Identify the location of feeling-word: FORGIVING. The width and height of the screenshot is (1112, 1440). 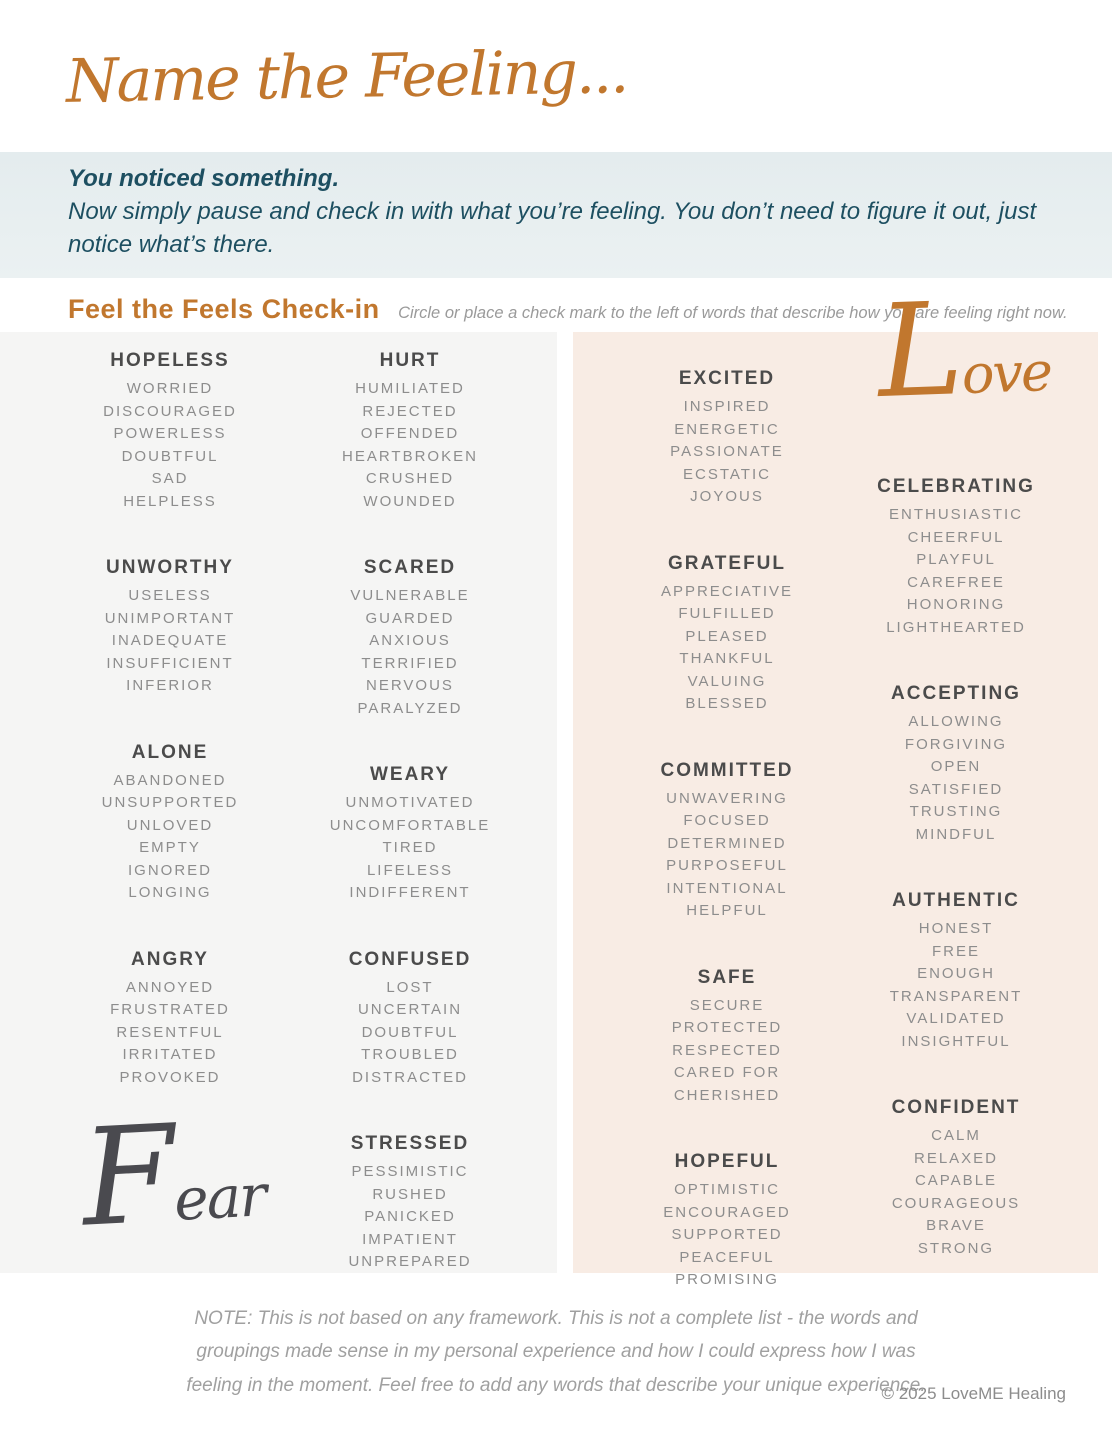
(956, 744).